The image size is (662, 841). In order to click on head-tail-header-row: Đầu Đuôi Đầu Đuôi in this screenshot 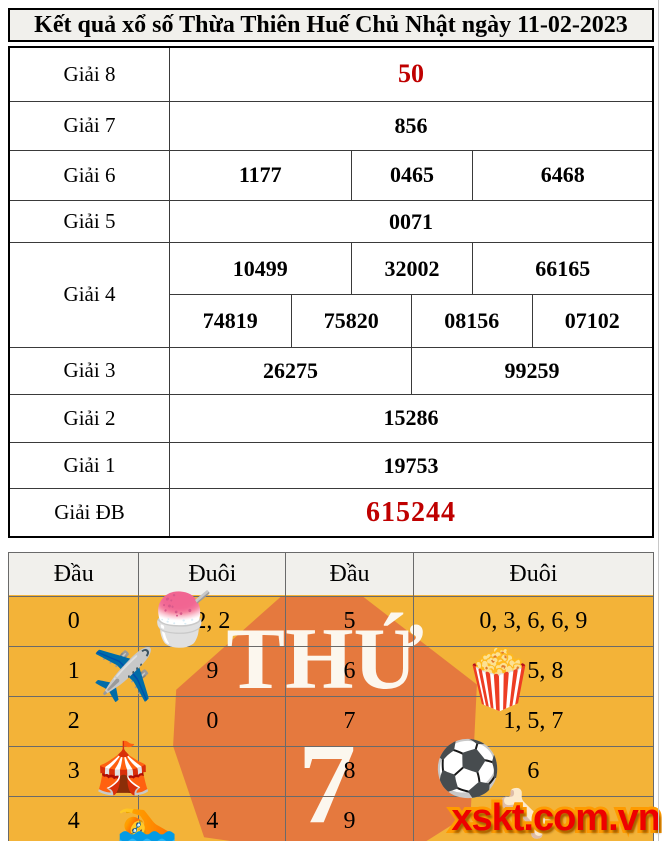, I will do `click(331, 574)`.